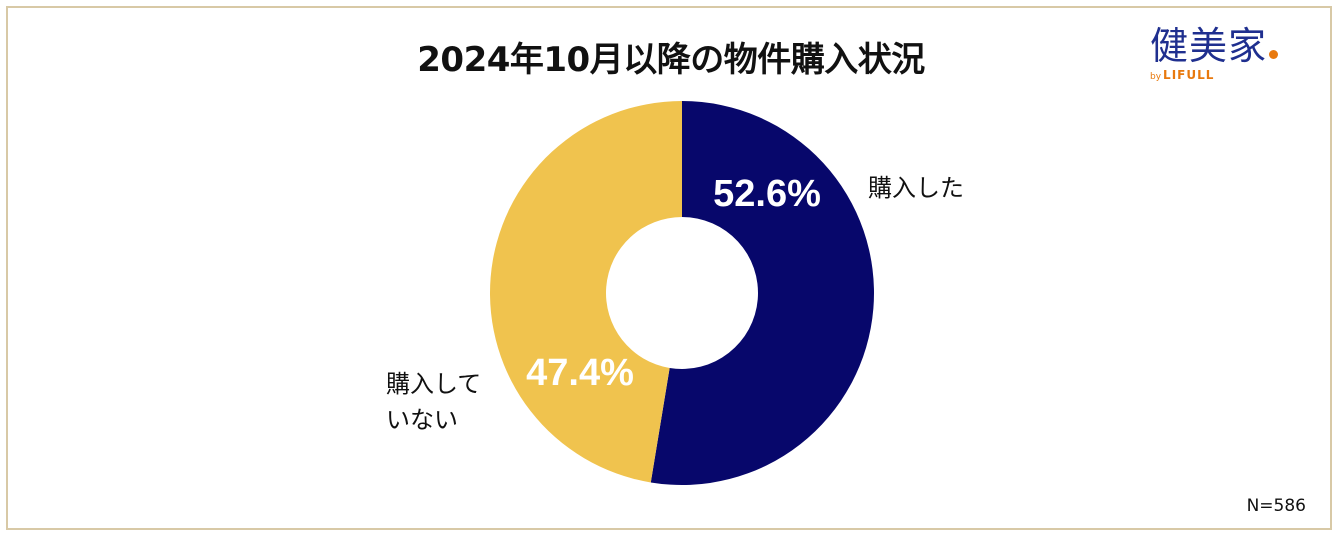 The width and height of the screenshot is (1342, 540). I want to click on logo-by: by, so click(1156, 77).